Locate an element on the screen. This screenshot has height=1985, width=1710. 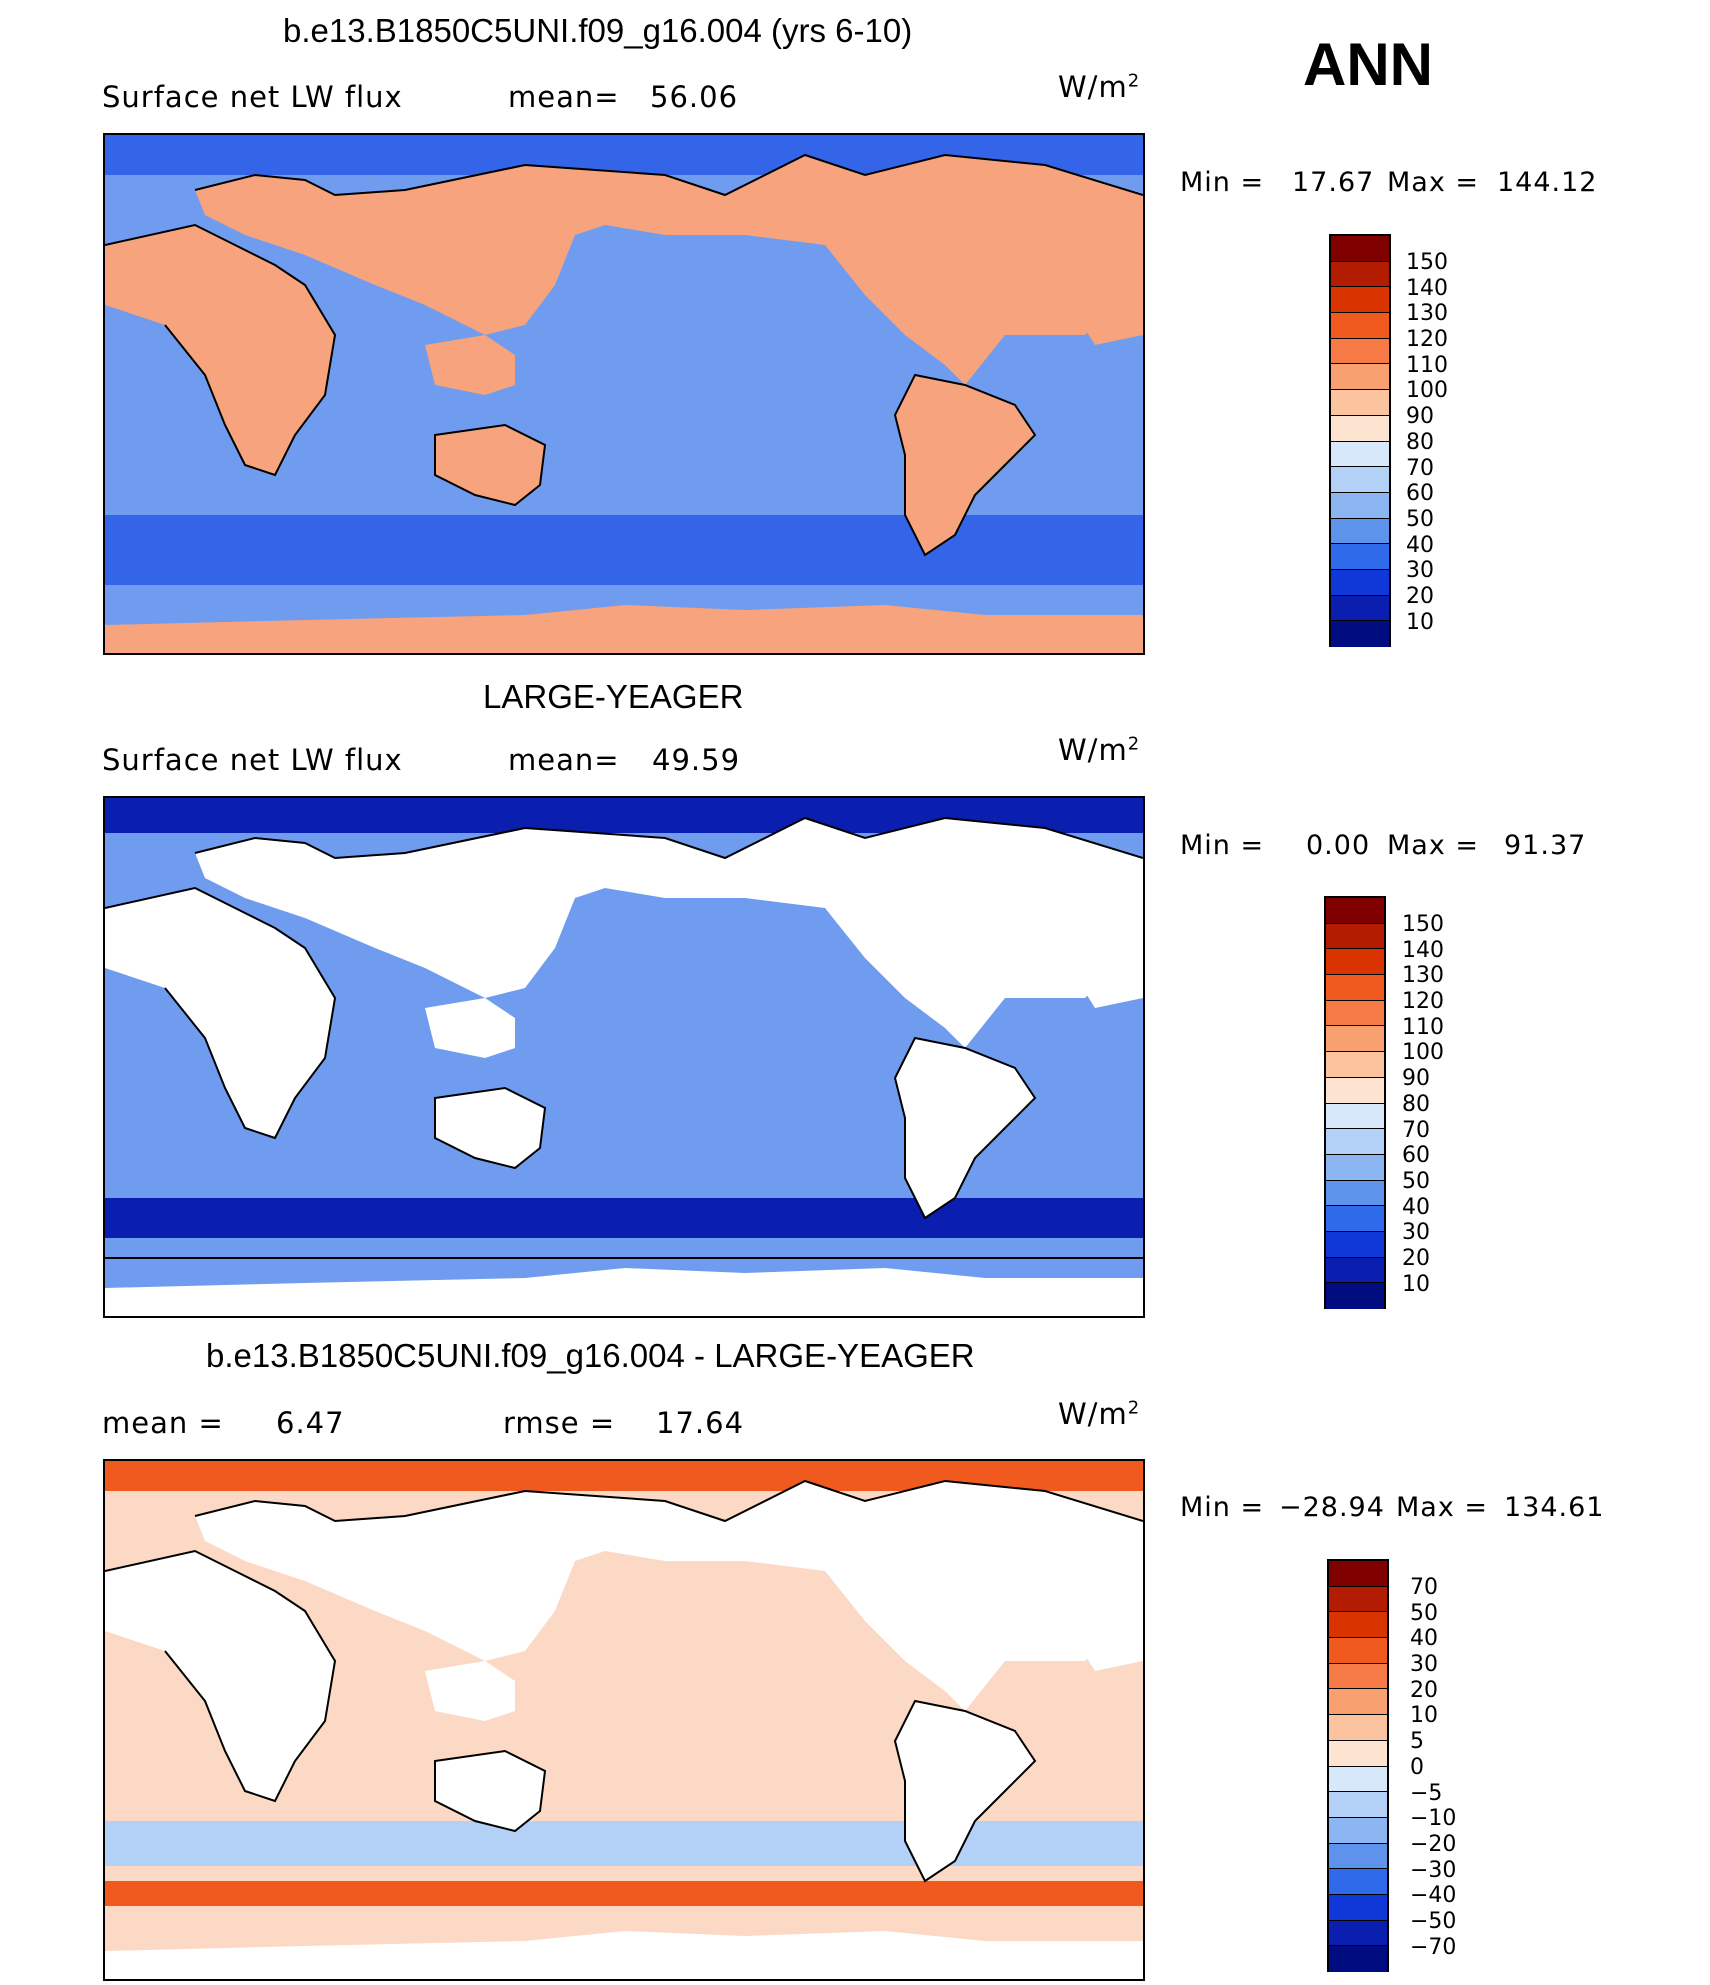
panel-3-min-value: −28.94 is located at coordinates (1332, 1507).